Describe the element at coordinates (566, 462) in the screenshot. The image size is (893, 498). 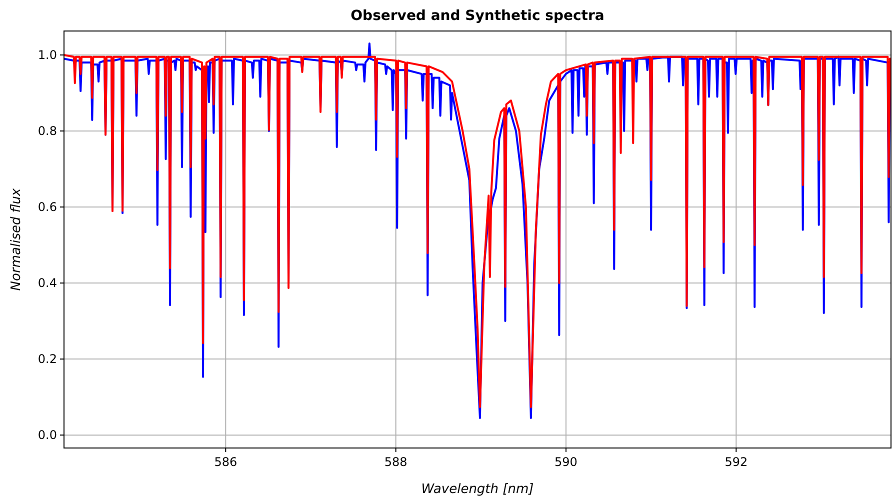
I see `x-tick-label: 590` at that location.